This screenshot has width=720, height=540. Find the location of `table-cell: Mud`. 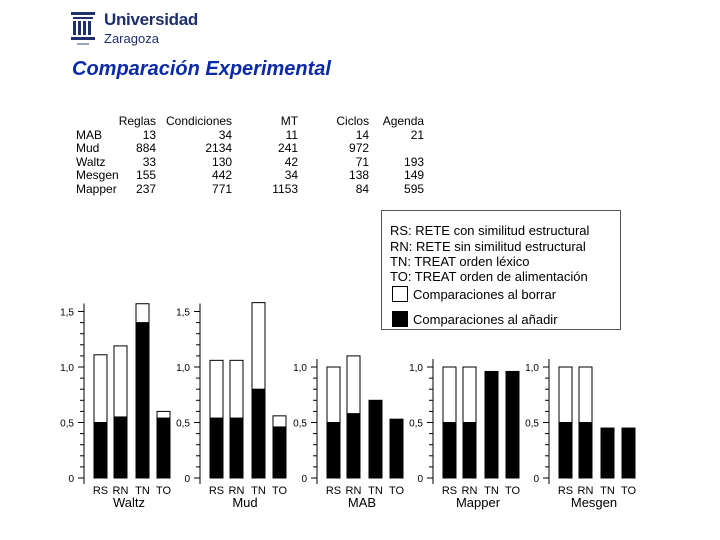

table-cell: Mud is located at coordinates (88, 148).